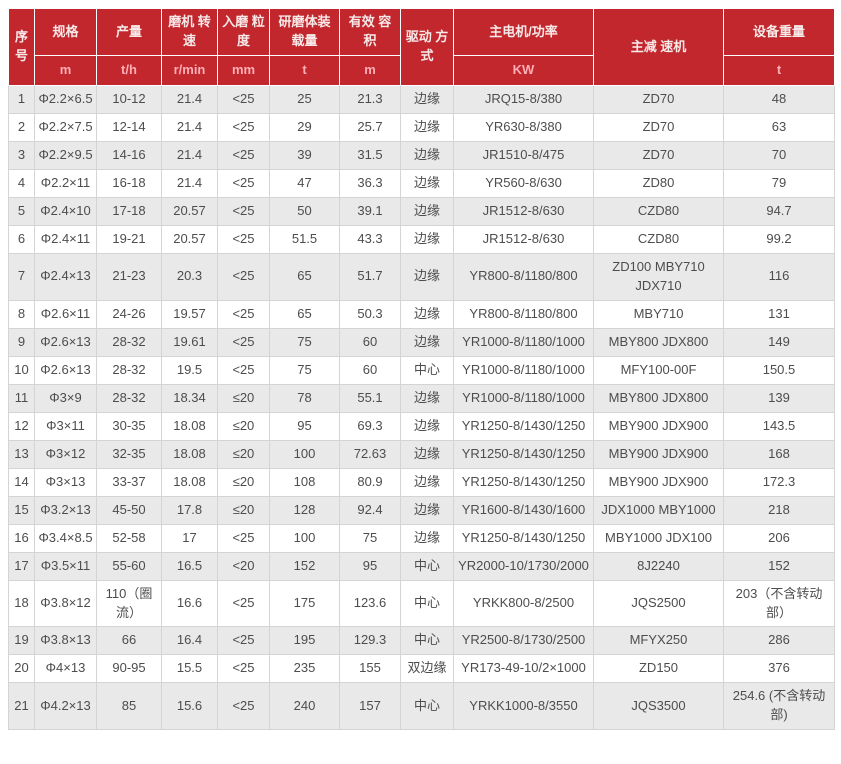 The image size is (841, 764). What do you see at coordinates (523, 510) in the screenshot?
I see `table-cell: YR1600-8/1430/1600` at bounding box center [523, 510].